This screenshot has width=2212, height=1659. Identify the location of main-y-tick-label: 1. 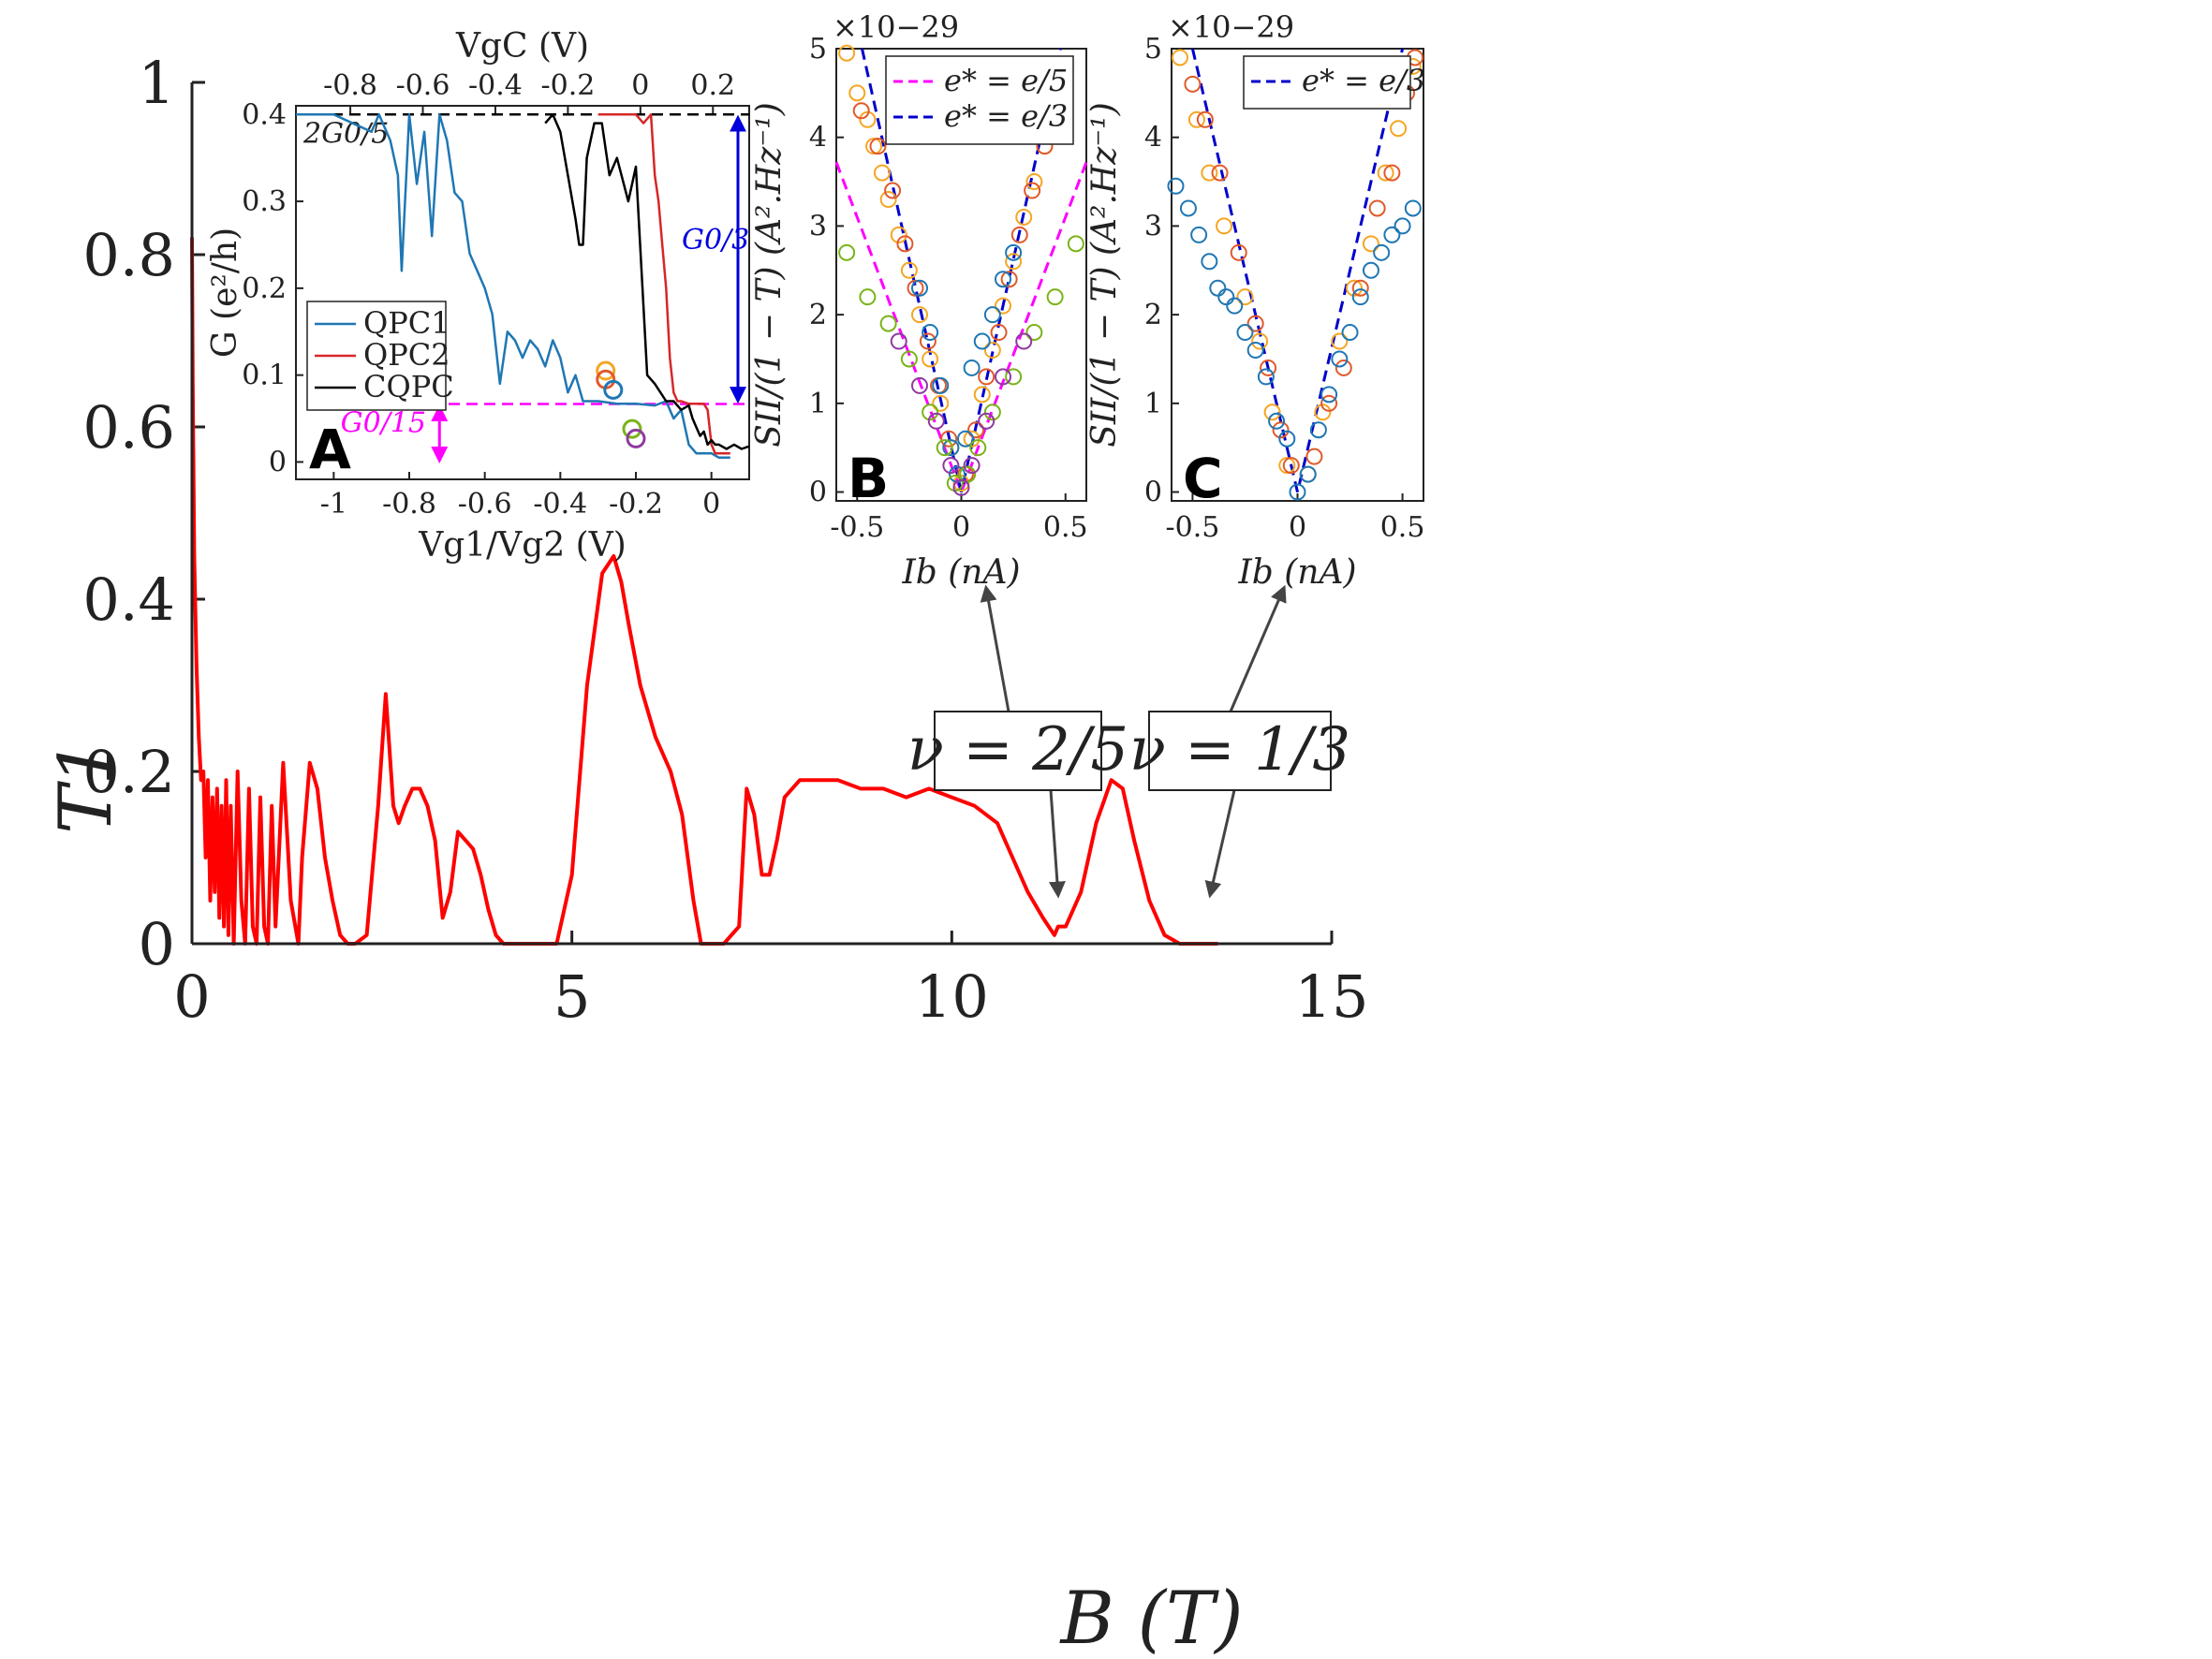
(157, 83).